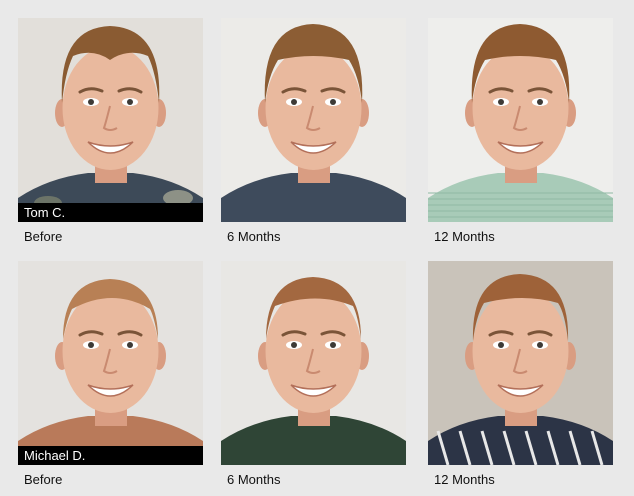  I want to click on photo-michael-12-months, so click(520, 363).